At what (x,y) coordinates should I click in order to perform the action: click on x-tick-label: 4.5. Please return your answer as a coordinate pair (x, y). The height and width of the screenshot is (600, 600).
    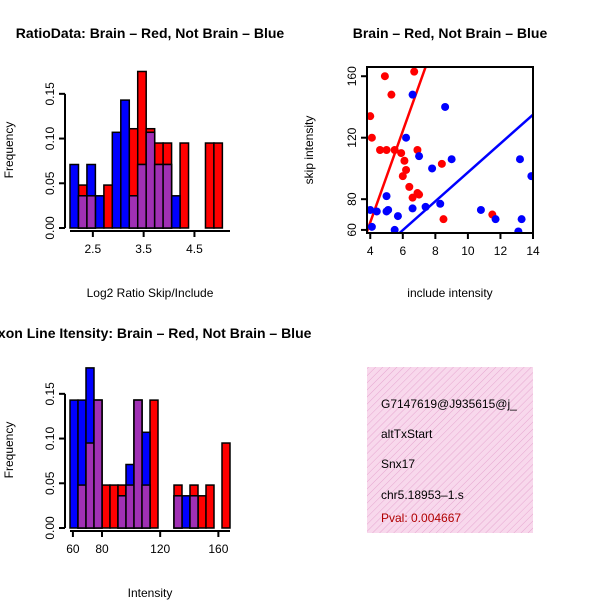
    Looking at the image, I should click on (194, 249).